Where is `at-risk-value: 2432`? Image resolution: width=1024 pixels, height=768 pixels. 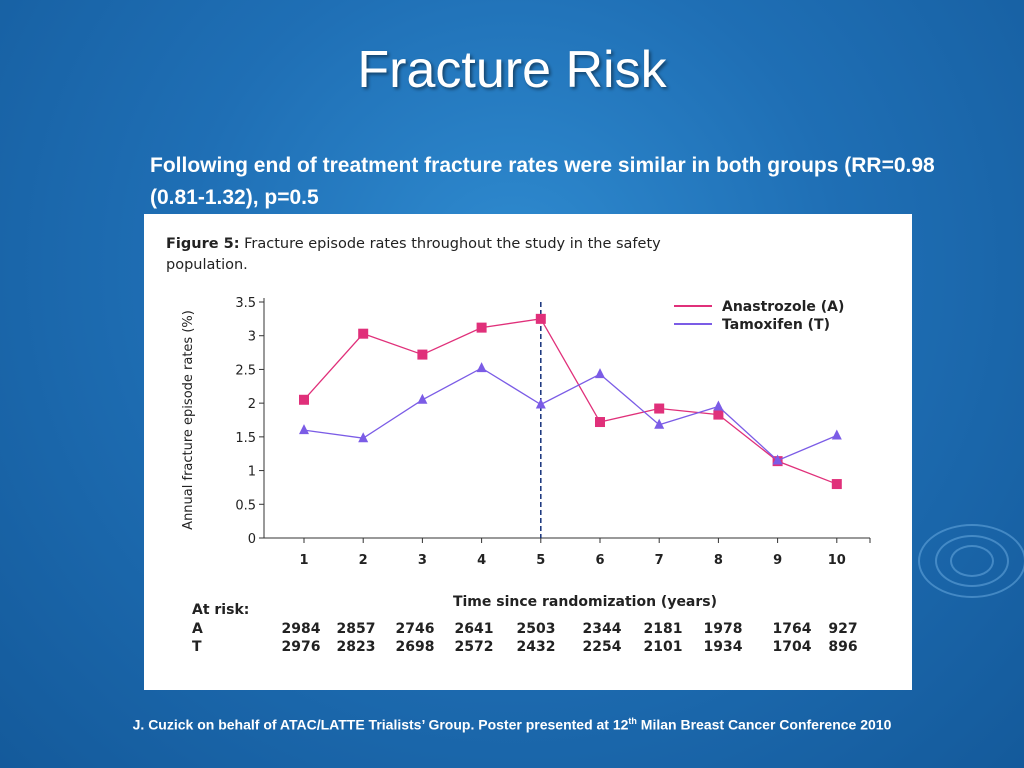 at-risk-value: 2432 is located at coordinates (536, 647).